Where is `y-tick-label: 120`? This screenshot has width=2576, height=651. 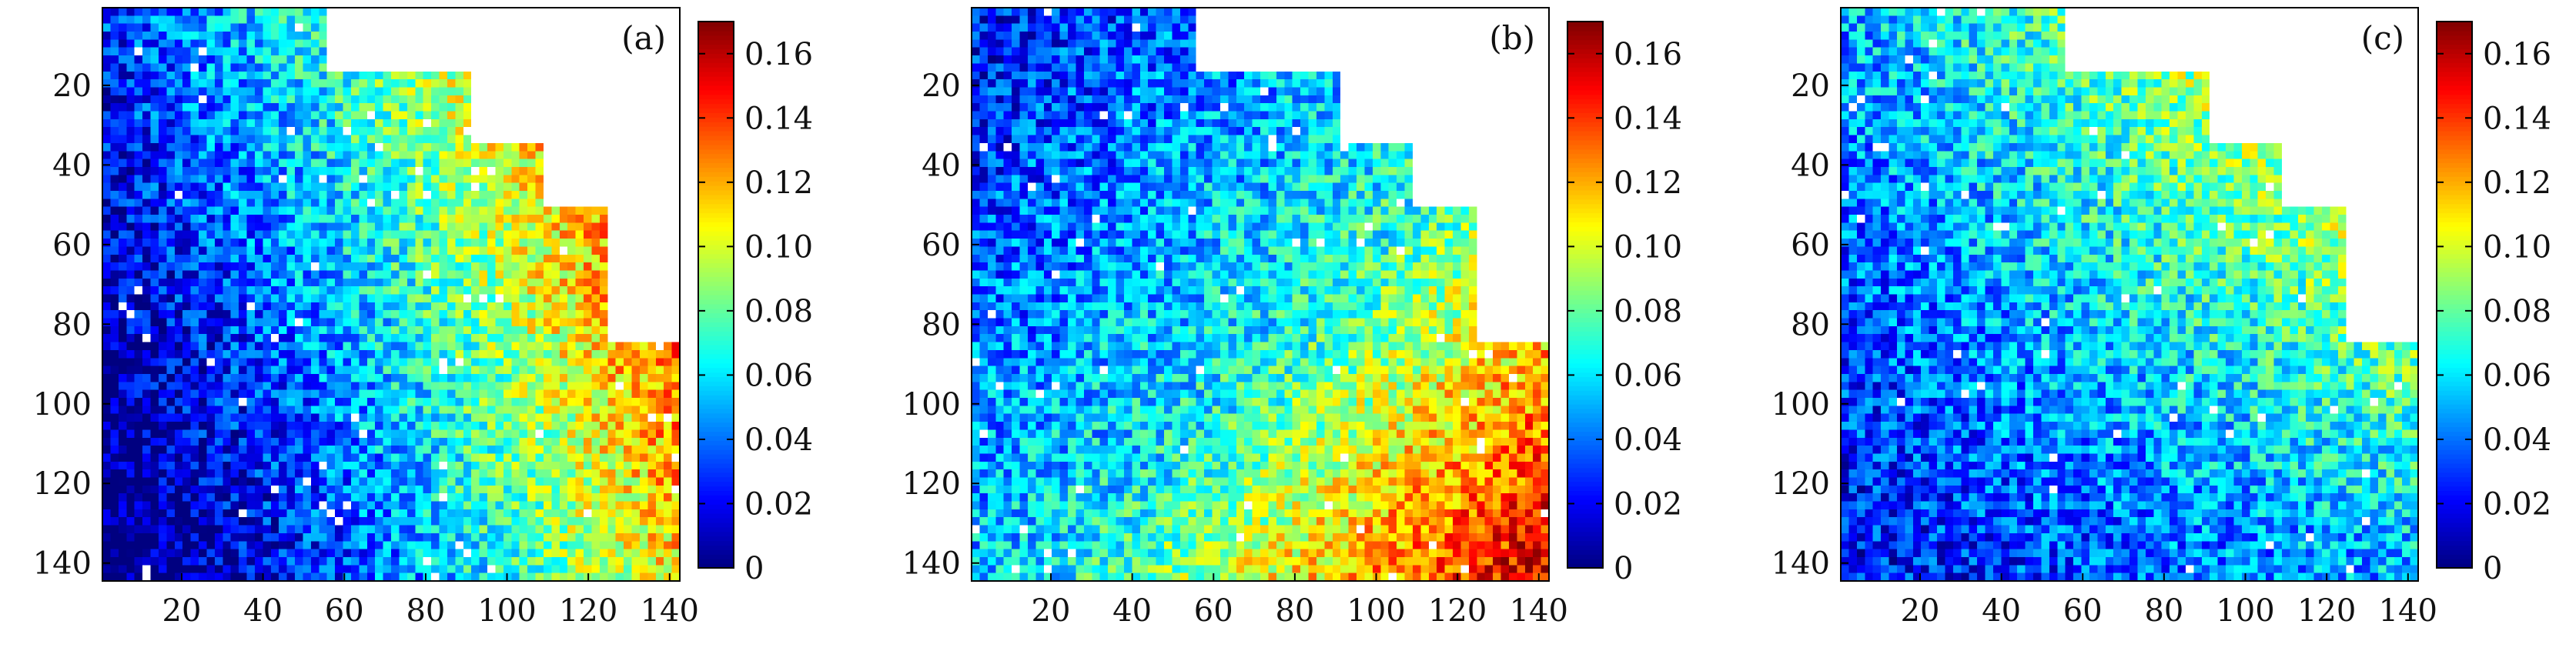 y-tick-label: 120 is located at coordinates (63, 484).